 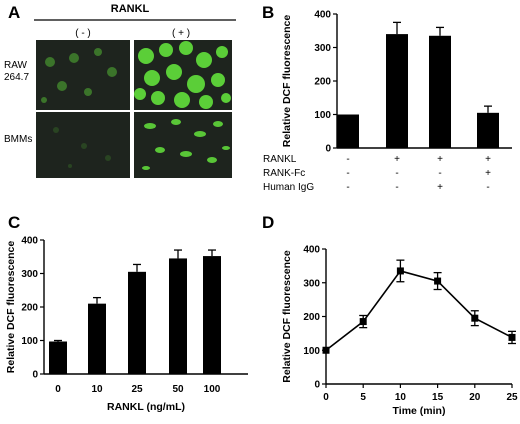 What do you see at coordinates (212, 389) in the screenshot?
I see `x-tick-label: 100` at bounding box center [212, 389].